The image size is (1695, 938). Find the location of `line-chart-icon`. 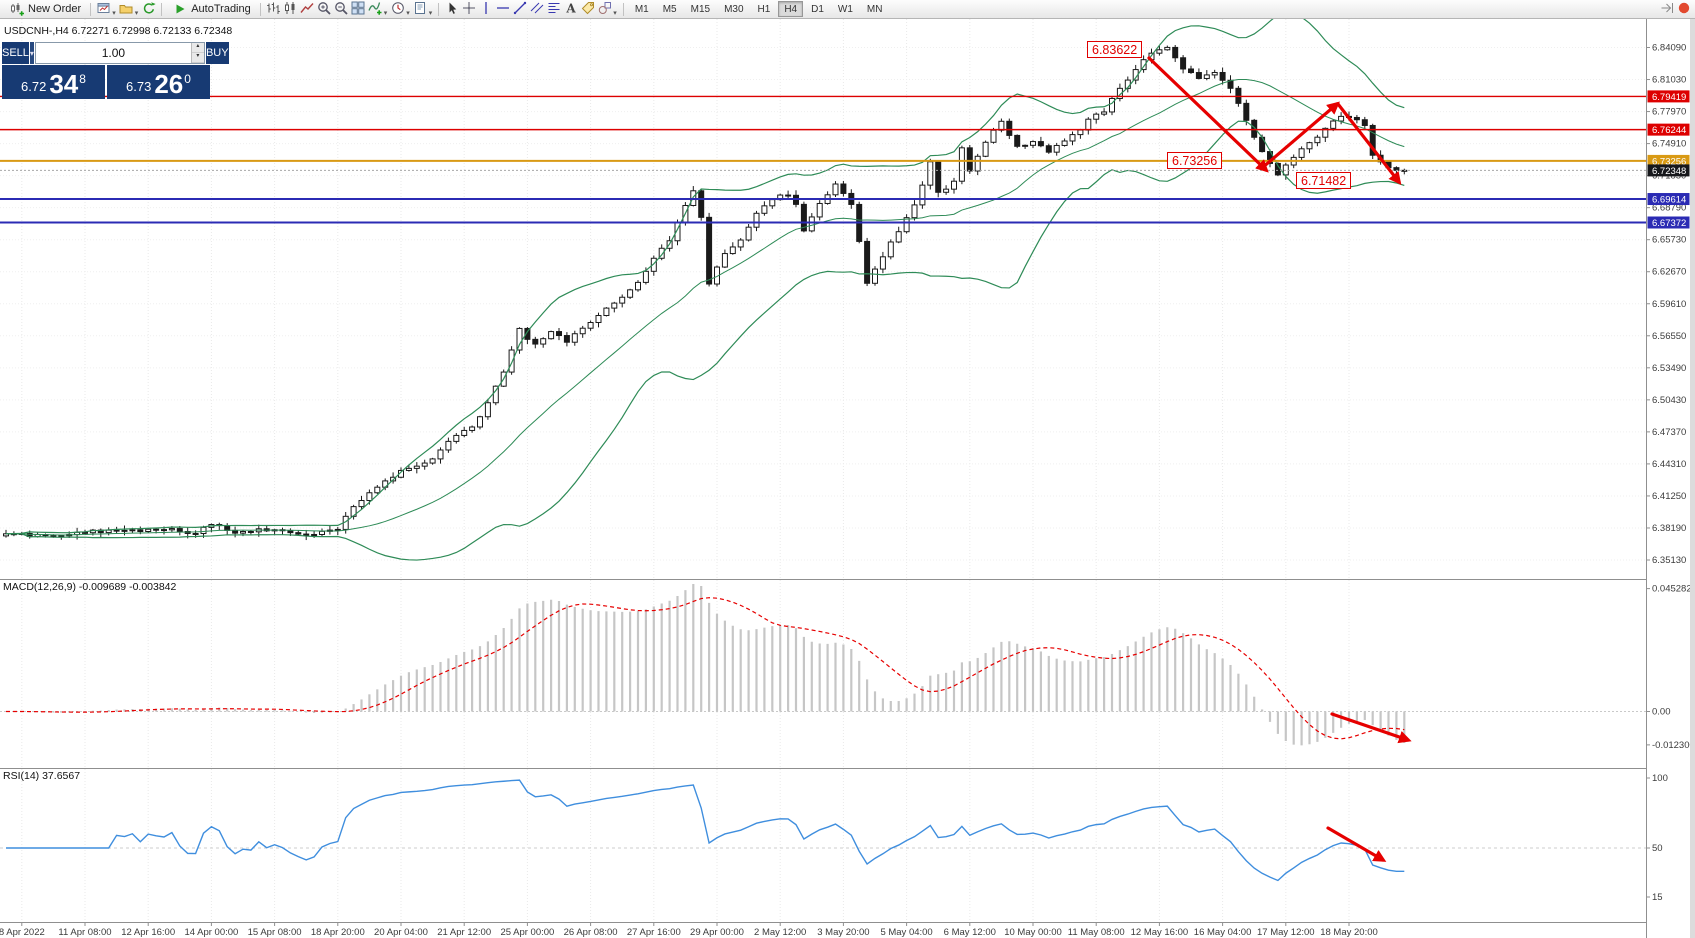

line-chart-icon is located at coordinates (307, 7).